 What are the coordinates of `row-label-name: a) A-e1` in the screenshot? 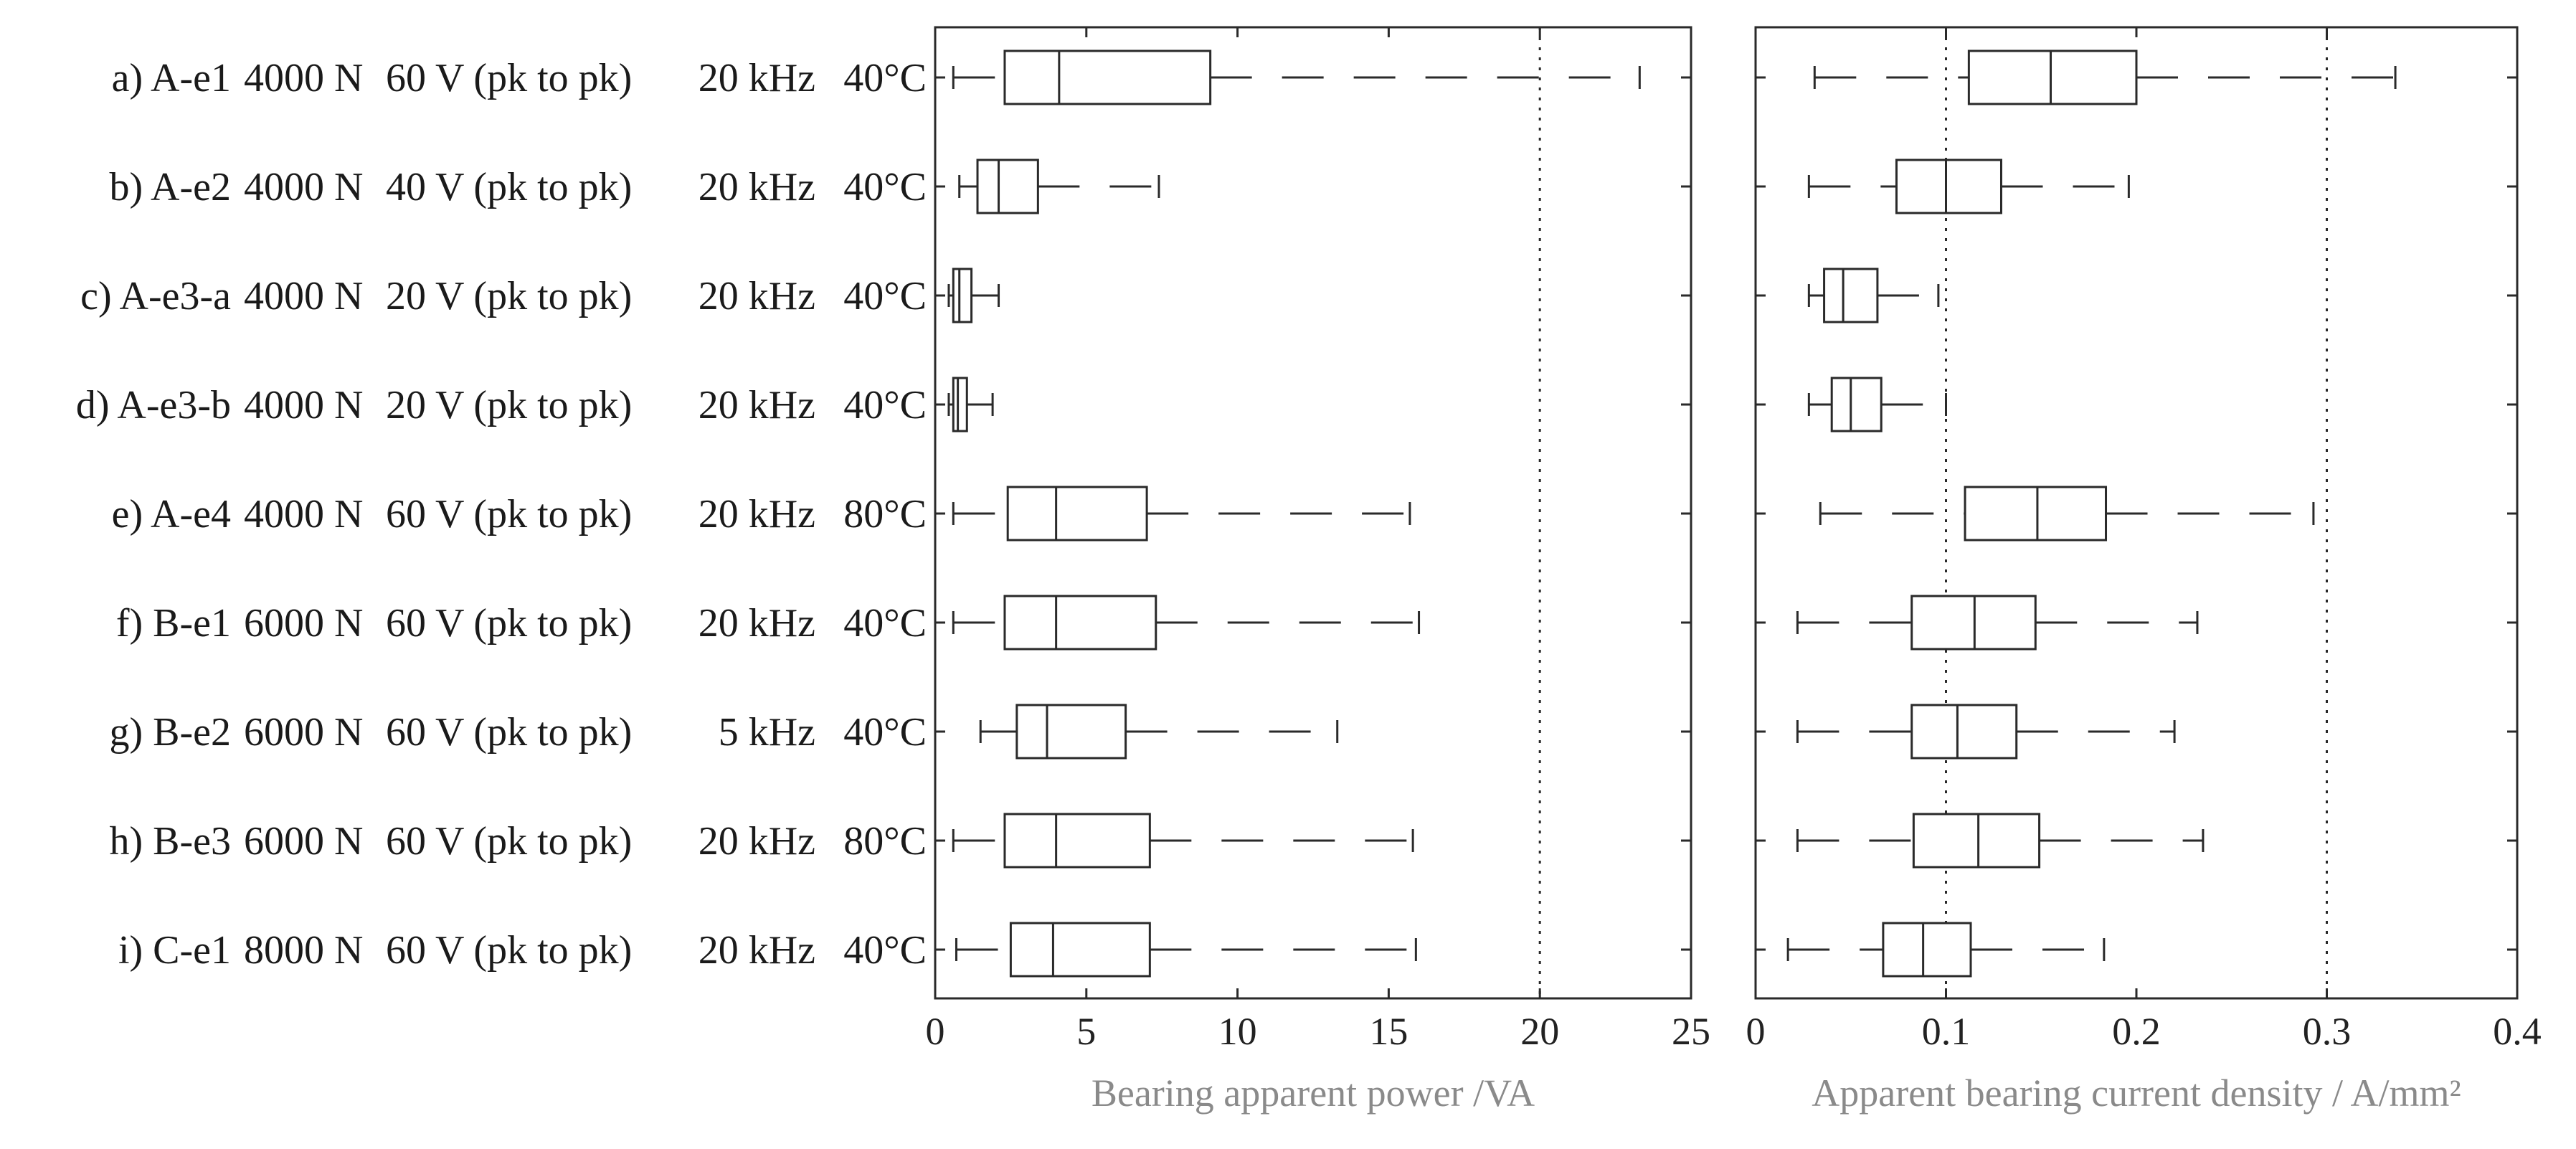 It's located at (171, 78).